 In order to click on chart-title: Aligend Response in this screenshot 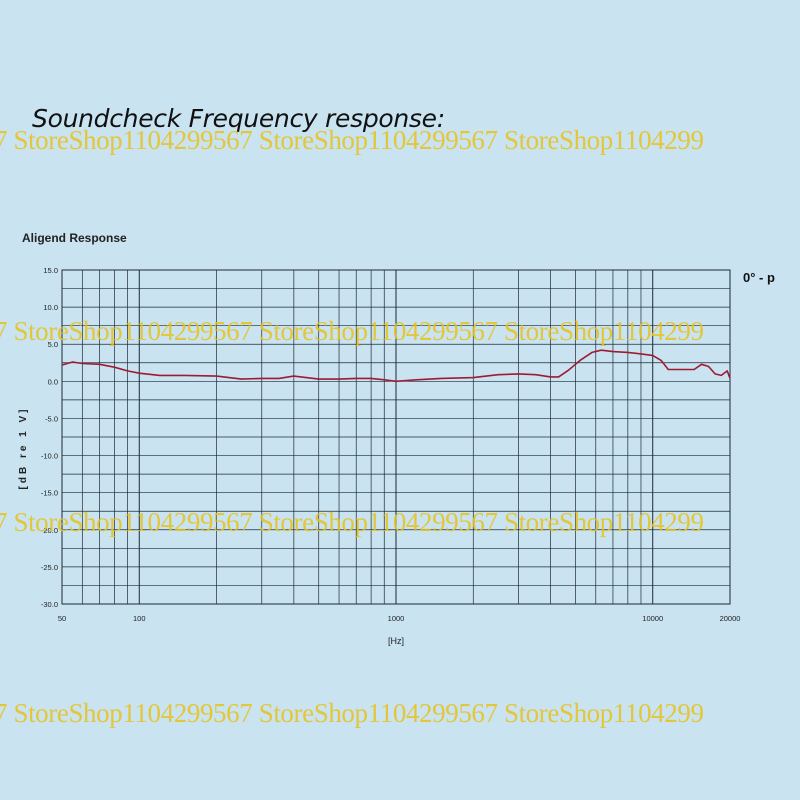, I will do `click(74, 238)`.